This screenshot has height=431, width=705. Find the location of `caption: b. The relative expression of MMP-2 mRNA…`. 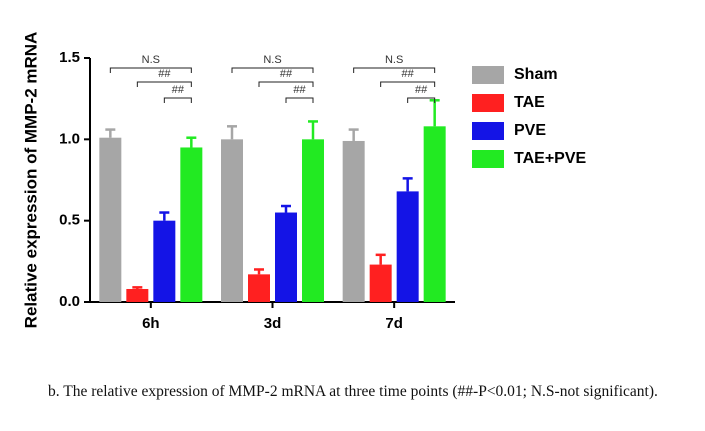

caption: b. The relative expression of MMP-2 mRNA… is located at coordinates (353, 391).